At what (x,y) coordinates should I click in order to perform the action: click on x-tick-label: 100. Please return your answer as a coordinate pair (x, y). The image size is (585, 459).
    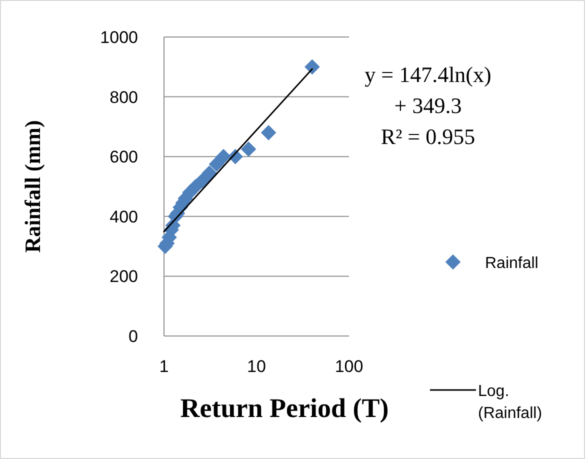
    Looking at the image, I should click on (349, 366).